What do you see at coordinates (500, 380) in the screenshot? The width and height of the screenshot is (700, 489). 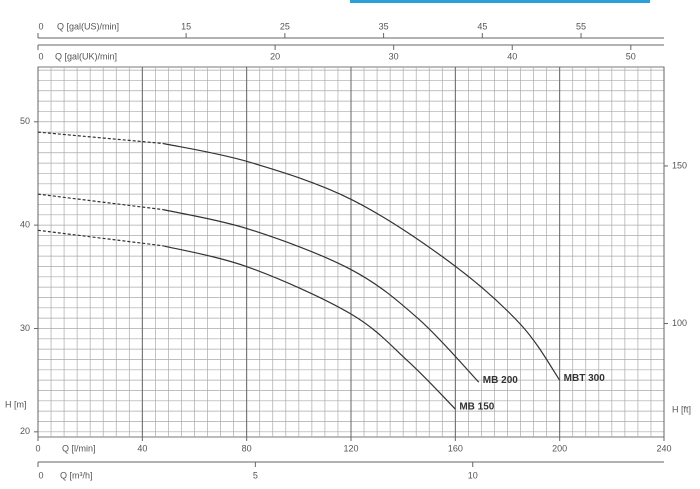 I see `series-label: MB 200` at bounding box center [500, 380].